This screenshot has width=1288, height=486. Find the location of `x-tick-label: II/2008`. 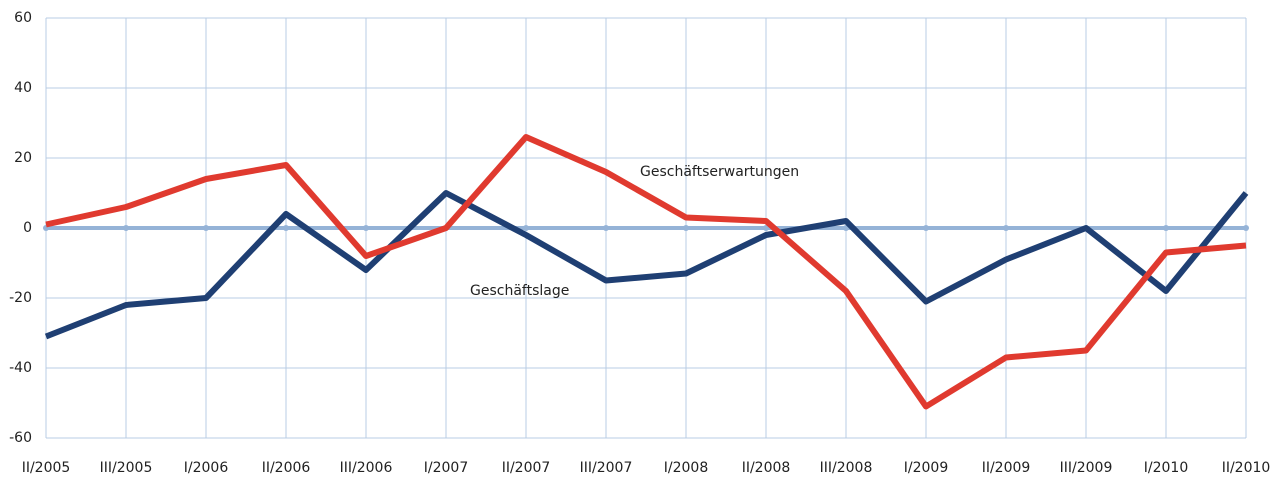

x-tick-label: II/2008 is located at coordinates (766, 468).